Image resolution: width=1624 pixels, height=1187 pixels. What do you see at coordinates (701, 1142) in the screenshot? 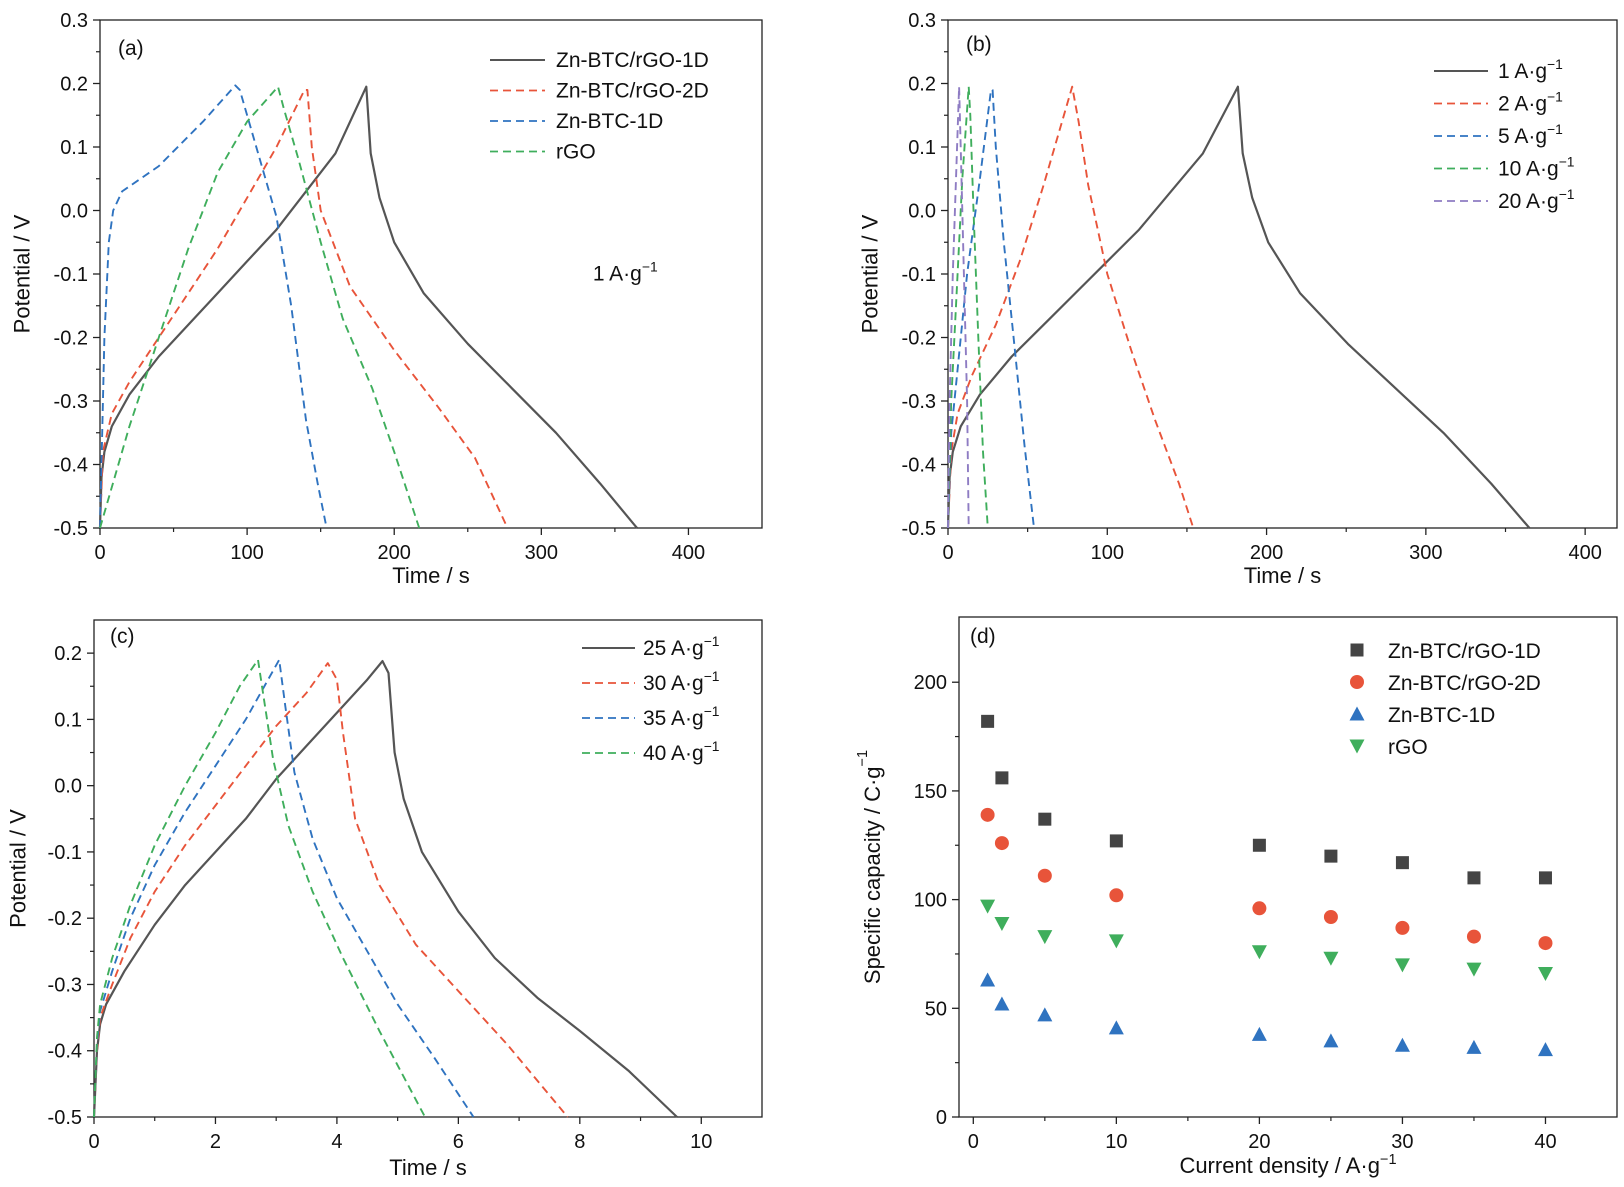
I see `x-tick-label: 10` at bounding box center [701, 1142].